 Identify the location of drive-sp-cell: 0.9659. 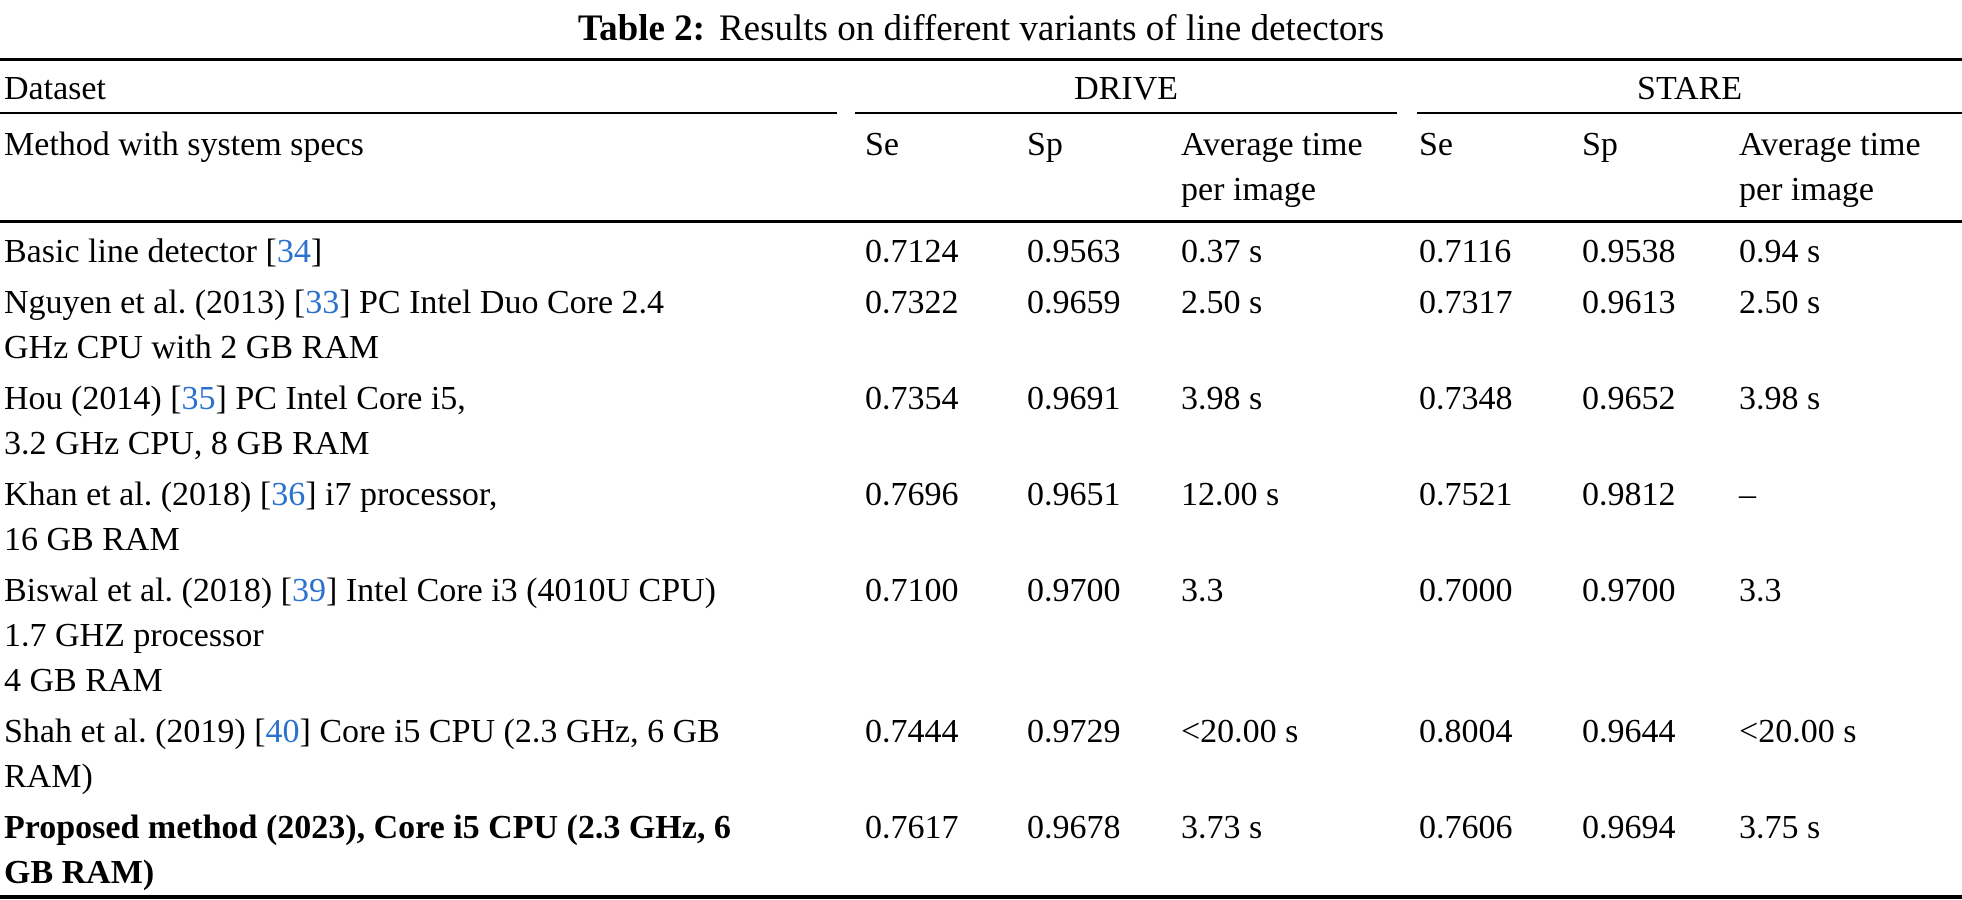
(1074, 302).